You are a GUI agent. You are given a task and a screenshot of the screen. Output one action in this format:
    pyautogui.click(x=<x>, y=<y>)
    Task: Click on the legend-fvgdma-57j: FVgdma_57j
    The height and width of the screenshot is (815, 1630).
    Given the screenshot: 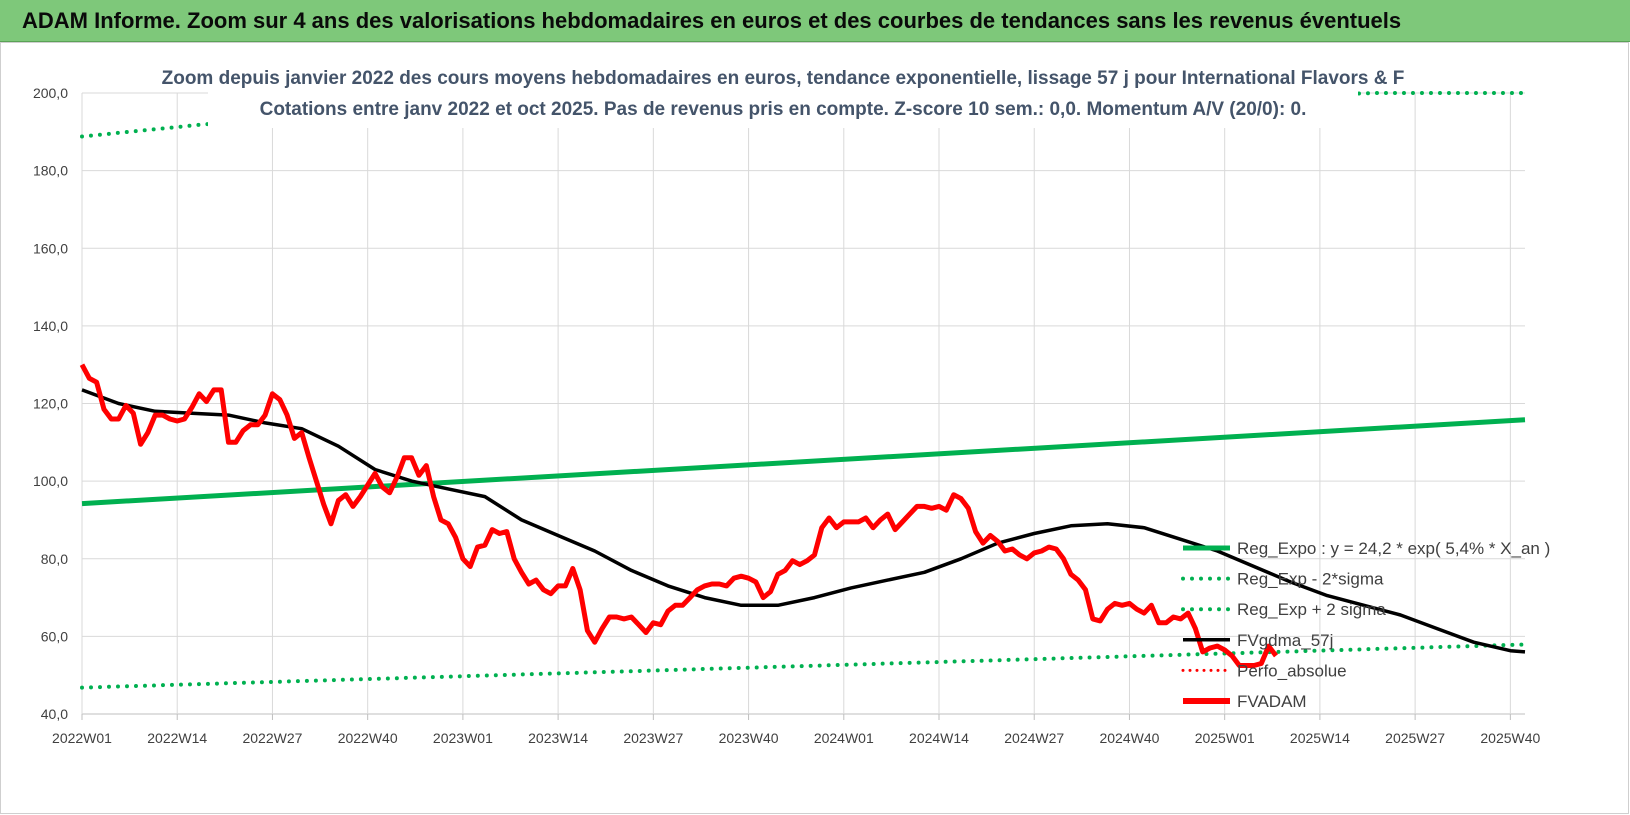 What is the action you would take?
    pyautogui.click(x=1258, y=640)
    